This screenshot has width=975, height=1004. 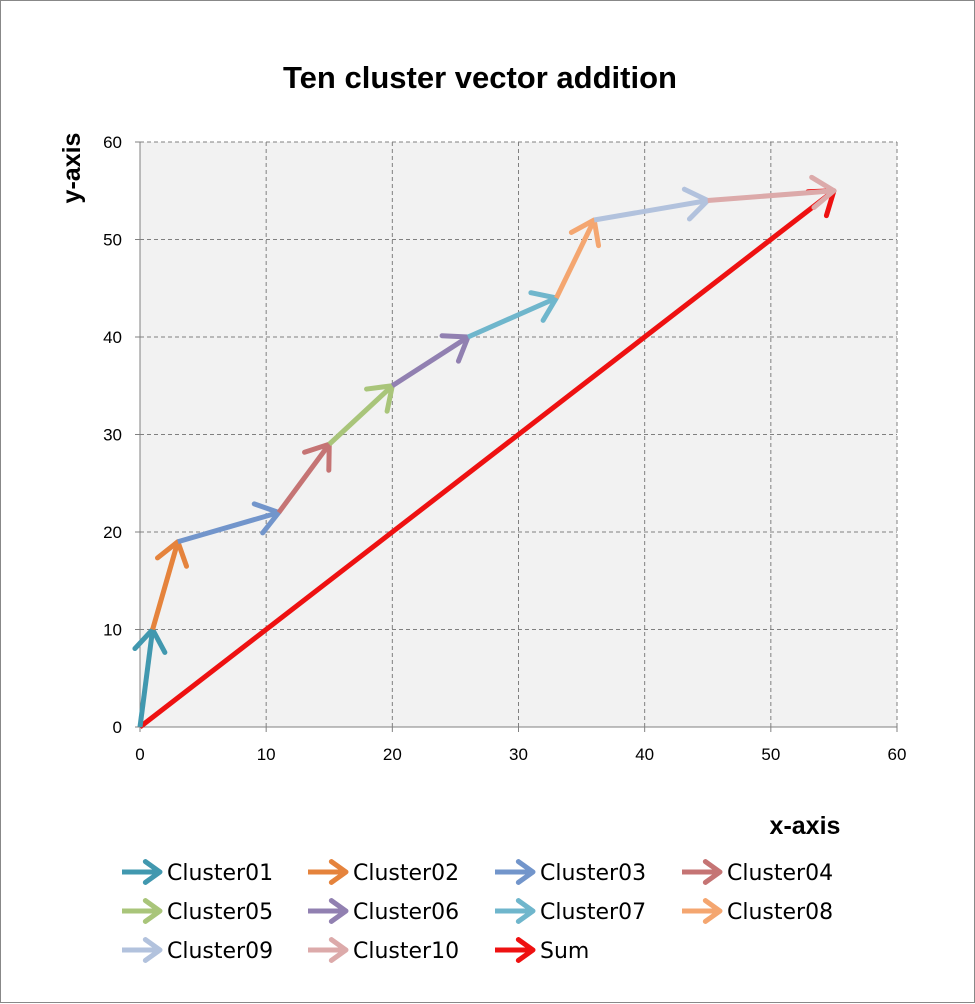 I want to click on y-tick-label: 40, so click(x=112, y=337).